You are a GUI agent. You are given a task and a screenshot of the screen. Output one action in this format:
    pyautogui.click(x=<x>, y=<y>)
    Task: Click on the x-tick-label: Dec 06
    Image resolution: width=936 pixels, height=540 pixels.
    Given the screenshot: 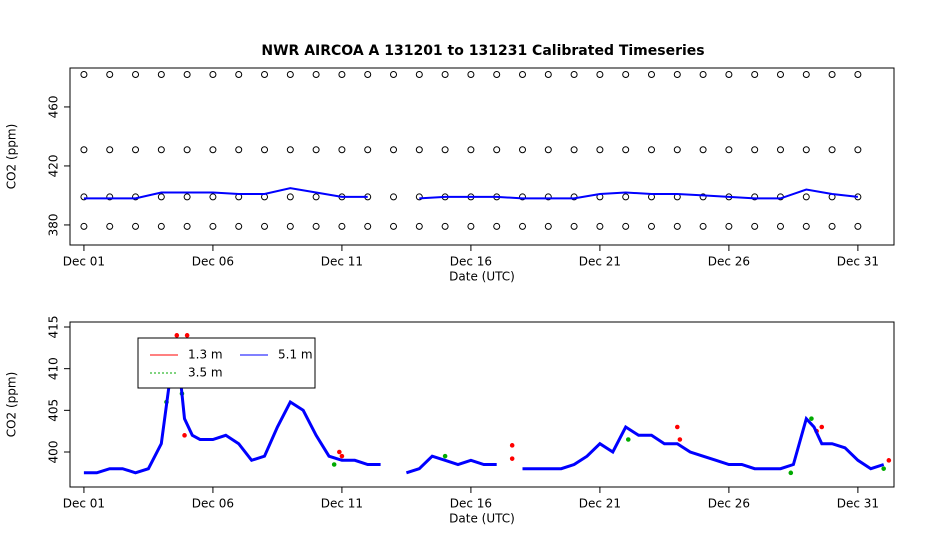 What is the action you would take?
    pyautogui.click(x=213, y=504)
    